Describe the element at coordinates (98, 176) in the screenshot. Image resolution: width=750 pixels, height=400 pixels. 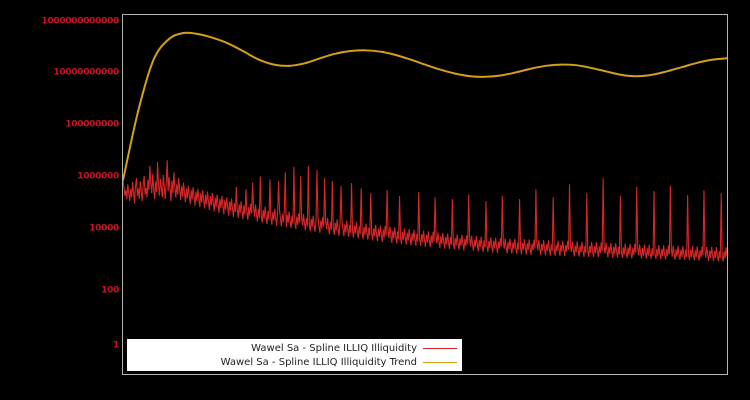
I see `y-tick-label: 1000000` at that location.